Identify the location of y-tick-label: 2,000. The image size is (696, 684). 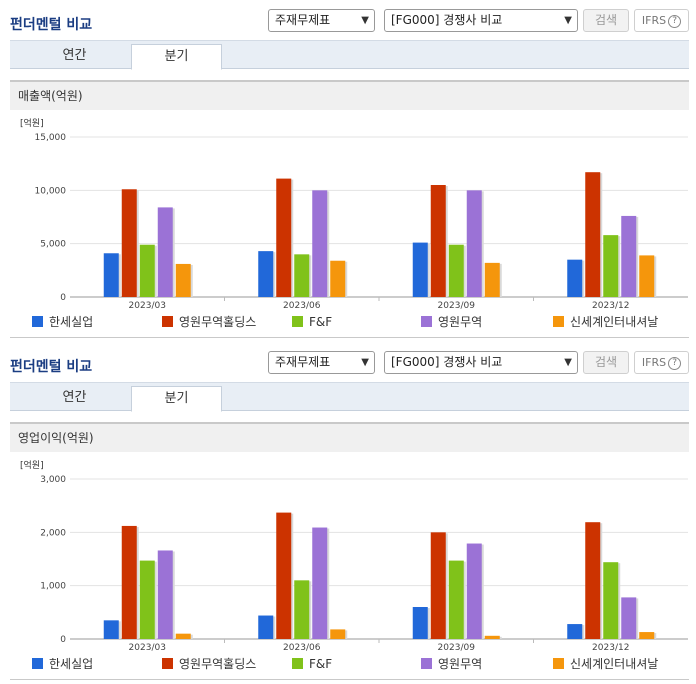
(53, 533).